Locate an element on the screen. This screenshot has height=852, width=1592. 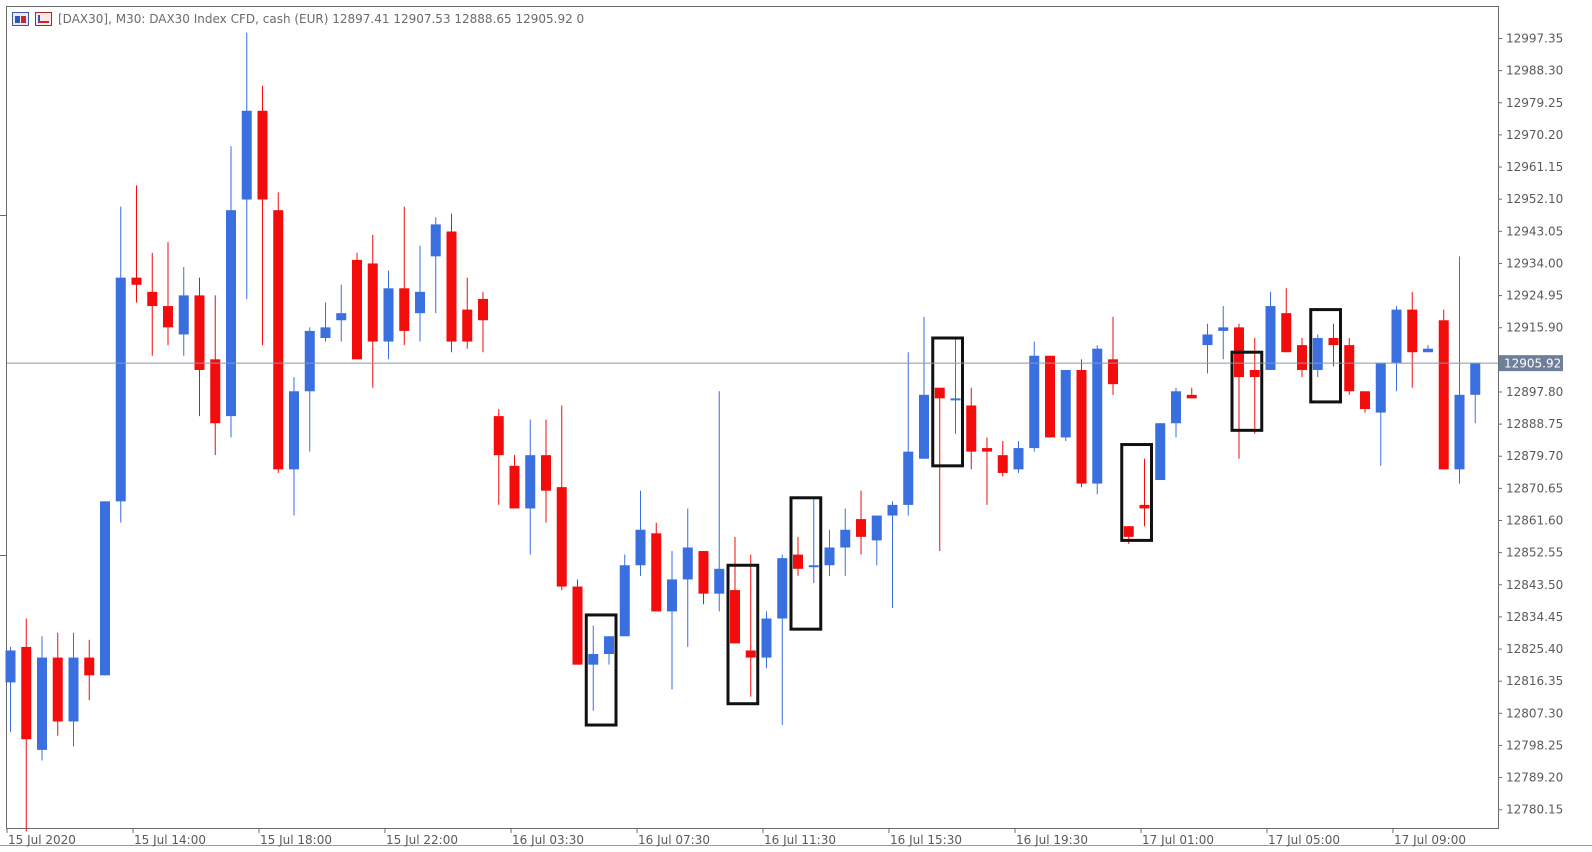
price-axis-label: 12852.55 is located at coordinates (1534, 553).